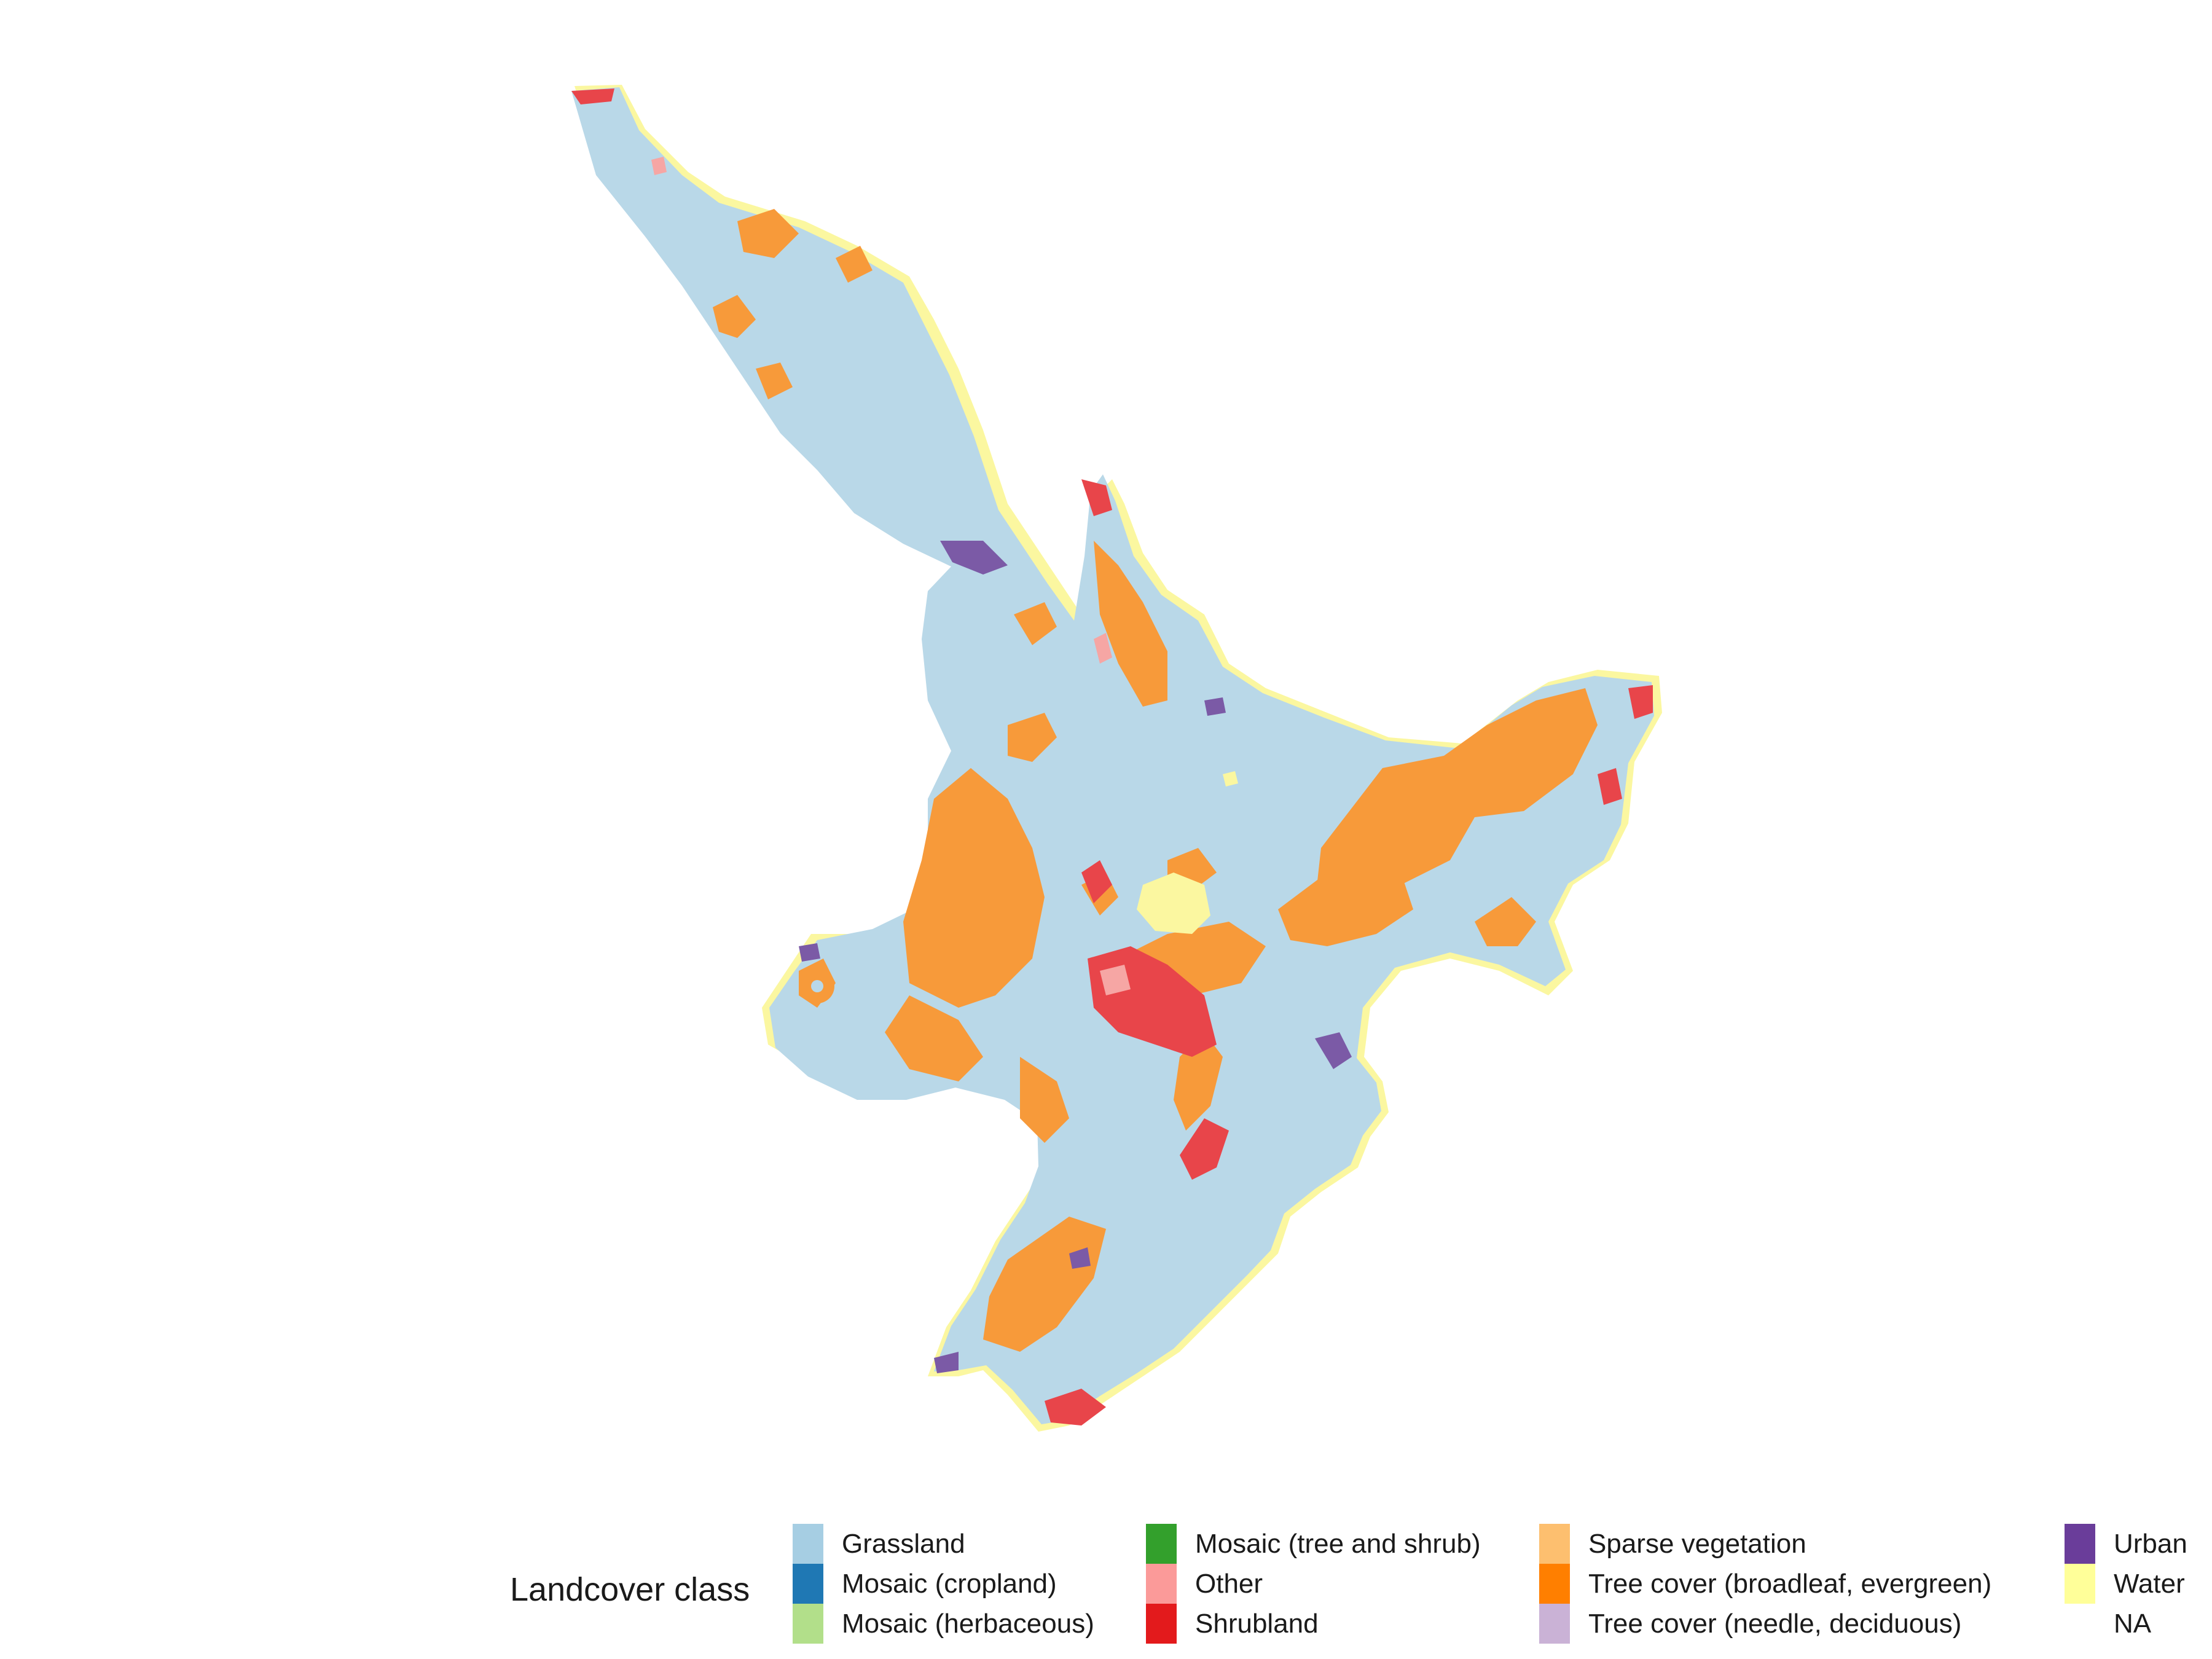 The height and width of the screenshot is (1659, 2212). I want to click on legend-item-shrubland: Shrubland, so click(1313, 1624).